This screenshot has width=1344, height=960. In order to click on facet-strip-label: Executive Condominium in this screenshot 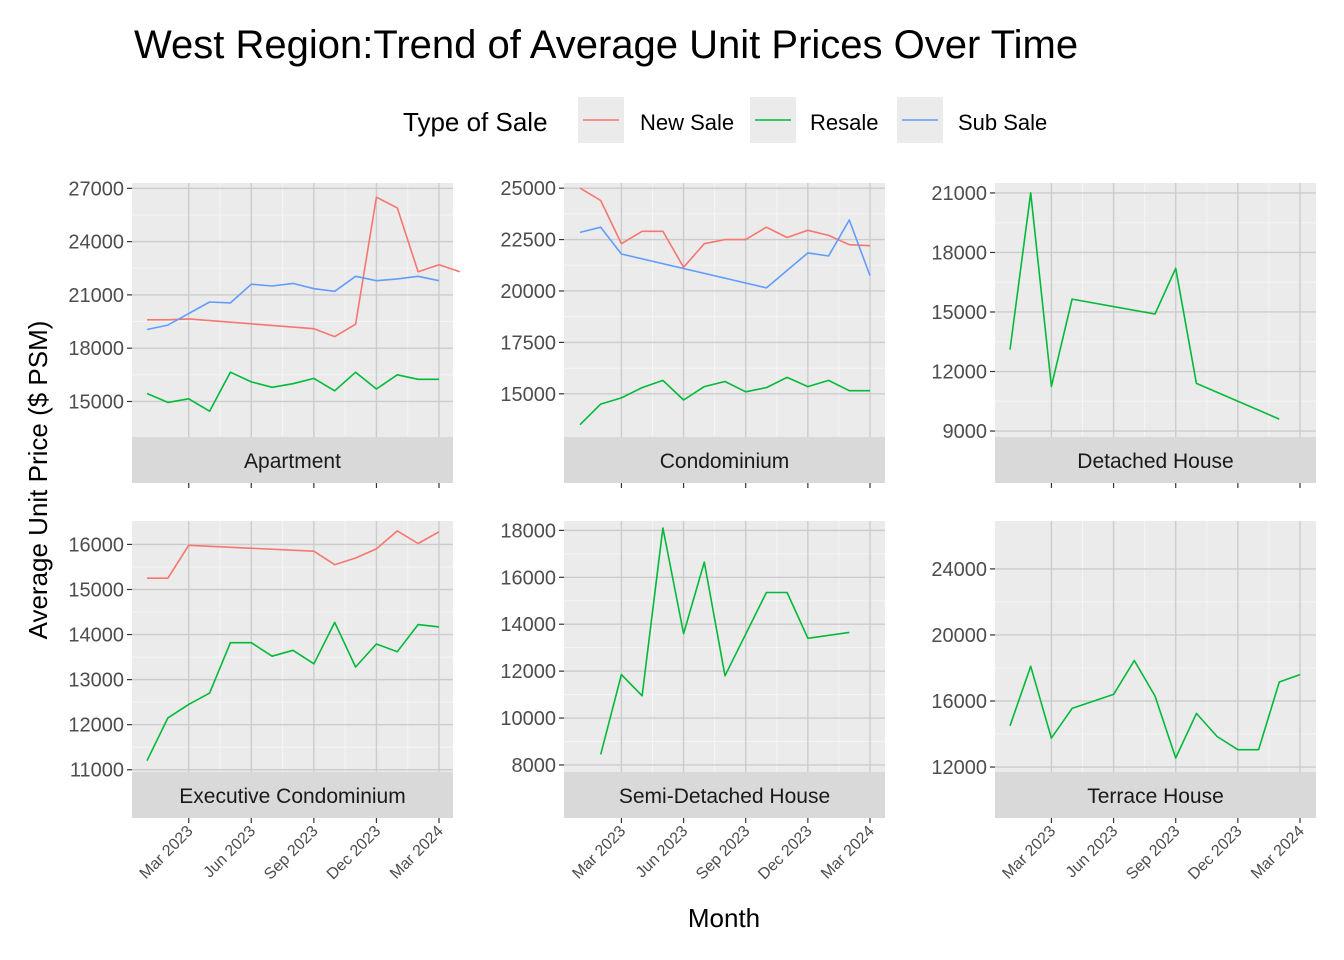, I will do `click(292, 796)`.